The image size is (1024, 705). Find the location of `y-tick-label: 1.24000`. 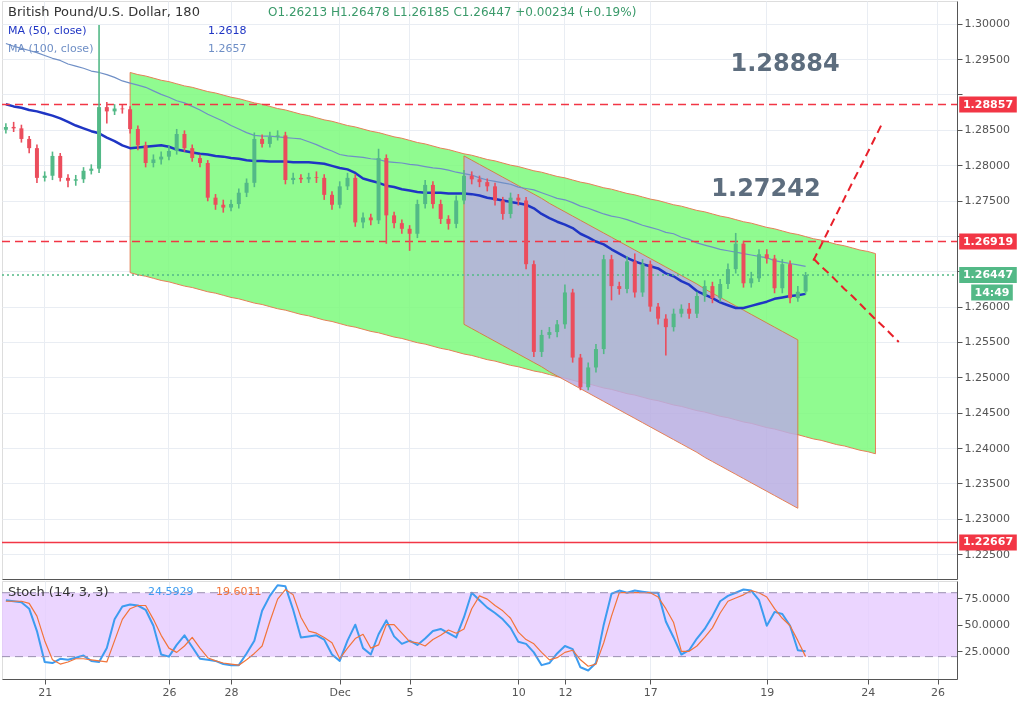

y-tick-label: 1.24000 is located at coordinates (987, 448).